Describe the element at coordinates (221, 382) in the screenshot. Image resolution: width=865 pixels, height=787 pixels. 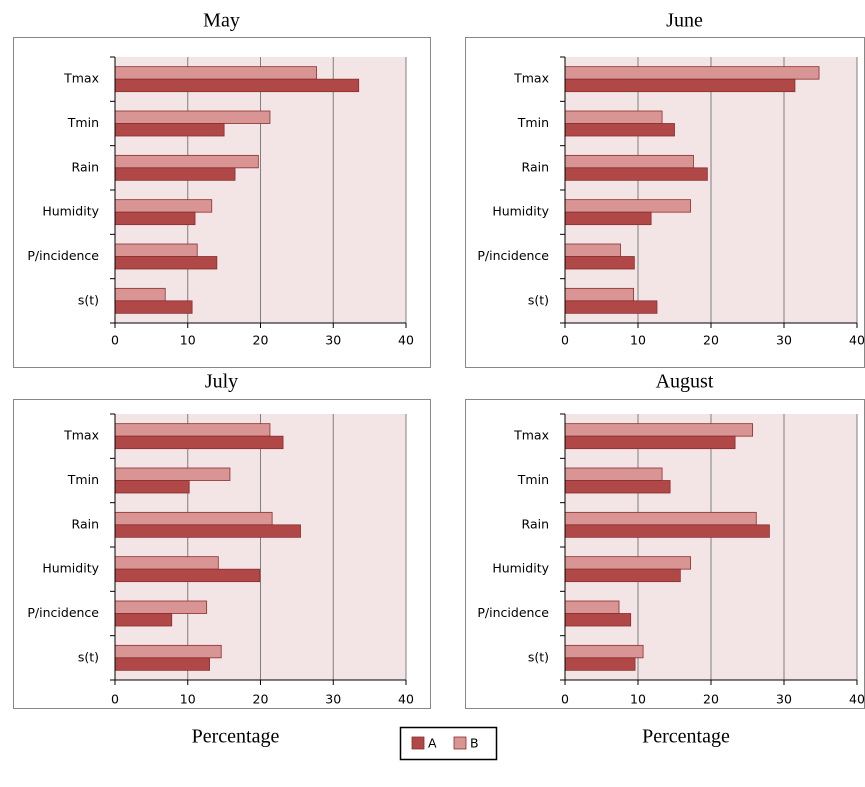
I see `panel-title: July` at that location.